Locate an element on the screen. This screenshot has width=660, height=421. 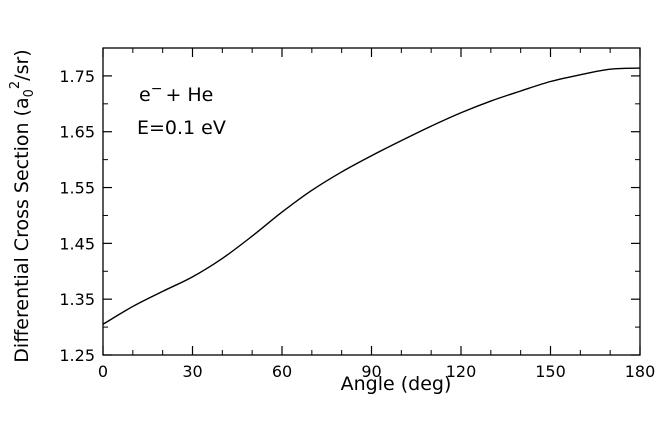
annotation-reaction-rest: + He is located at coordinates (189, 95).